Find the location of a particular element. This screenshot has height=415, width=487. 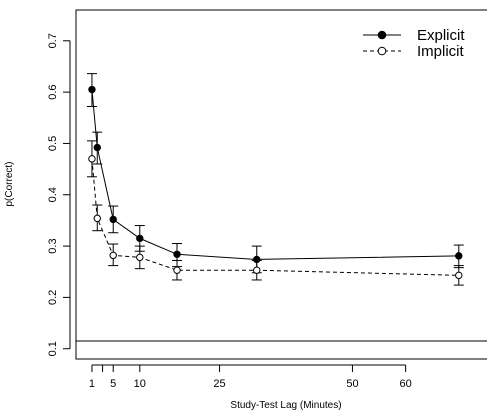

x-tick-label: 25 is located at coordinates (219, 384).